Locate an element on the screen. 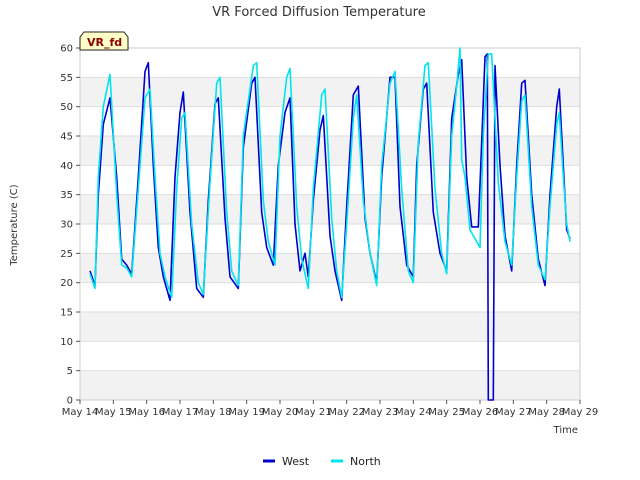 The image size is (640, 480). badge-shape is located at coordinates (104, 41).